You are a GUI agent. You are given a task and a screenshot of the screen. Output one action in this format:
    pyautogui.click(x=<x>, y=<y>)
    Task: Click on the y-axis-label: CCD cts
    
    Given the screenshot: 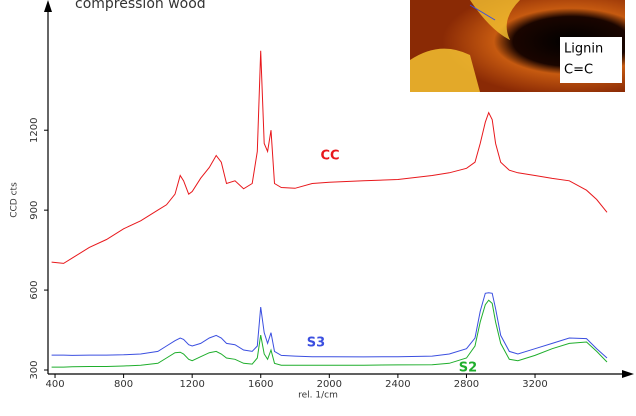 What is the action you would take?
    pyautogui.click(x=15, y=200)
    